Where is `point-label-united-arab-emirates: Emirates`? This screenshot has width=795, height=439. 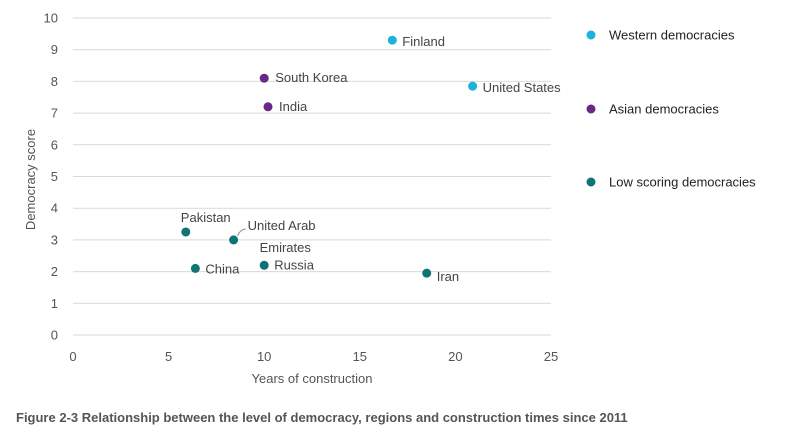
point-label-united-arab-emirates: Emirates is located at coordinates (286, 247).